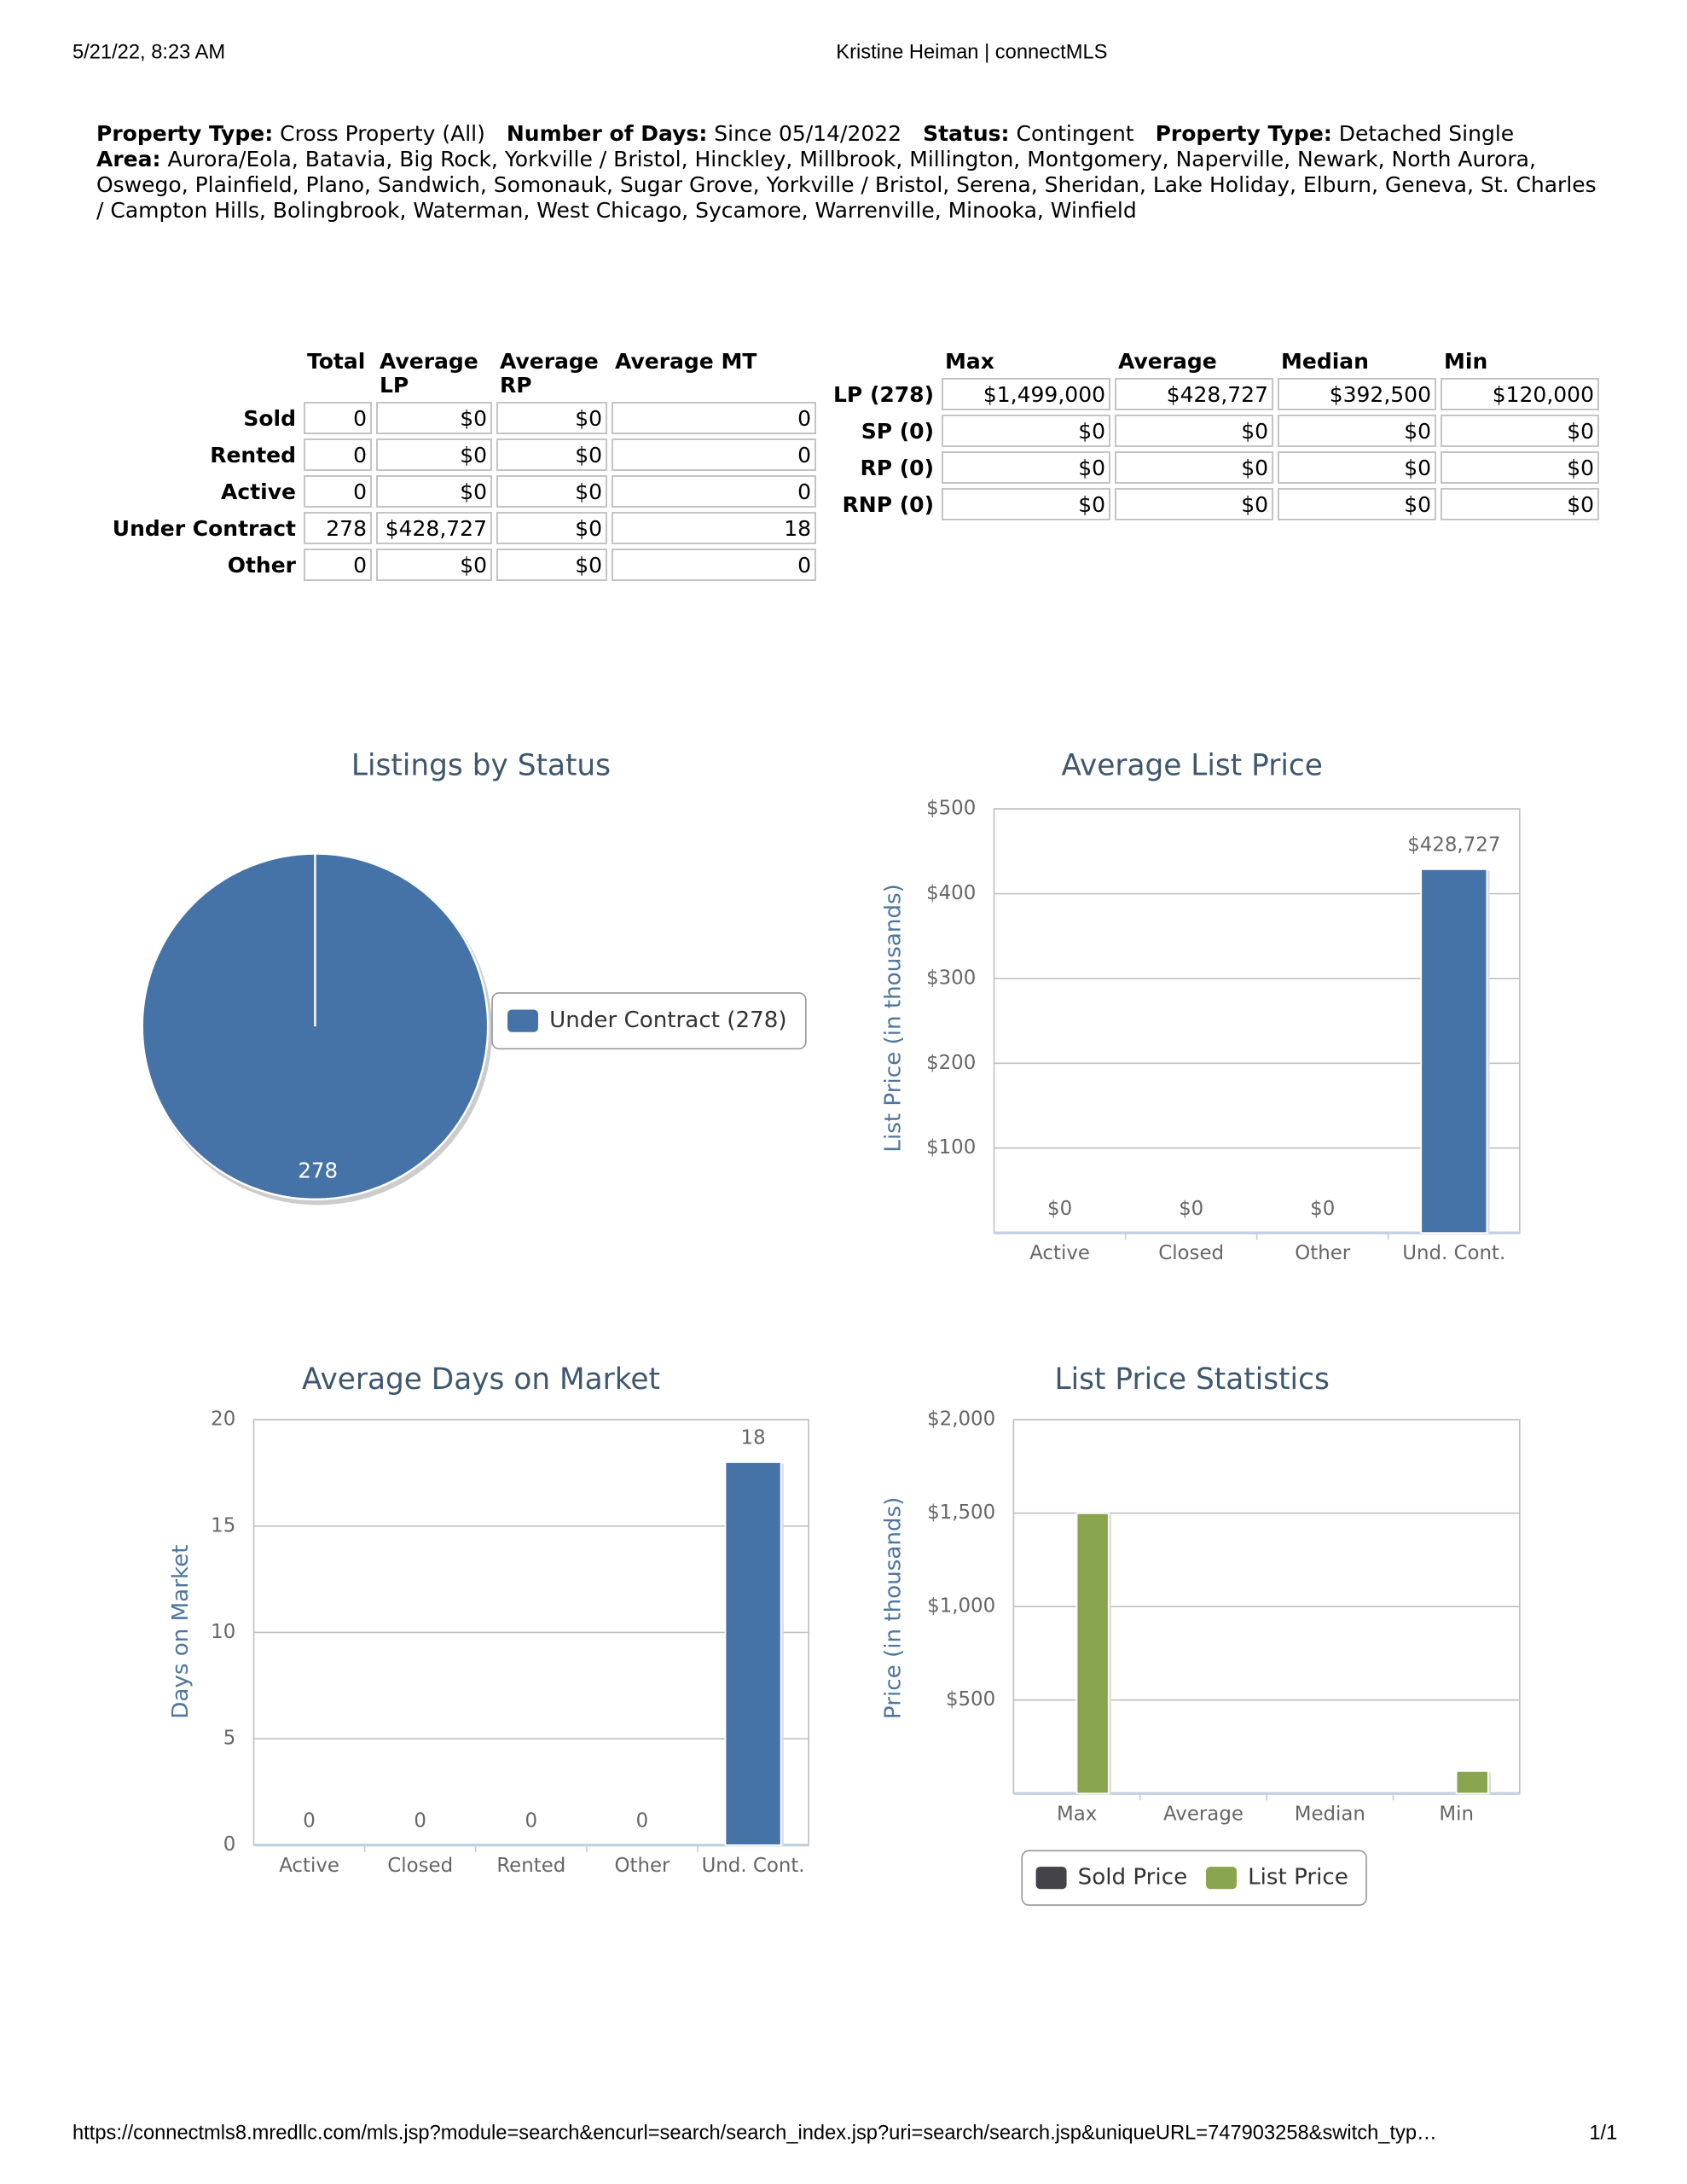 The height and width of the screenshot is (2184, 1687). What do you see at coordinates (481, 766) in the screenshot?
I see `chart-title: Listings by Status` at bounding box center [481, 766].